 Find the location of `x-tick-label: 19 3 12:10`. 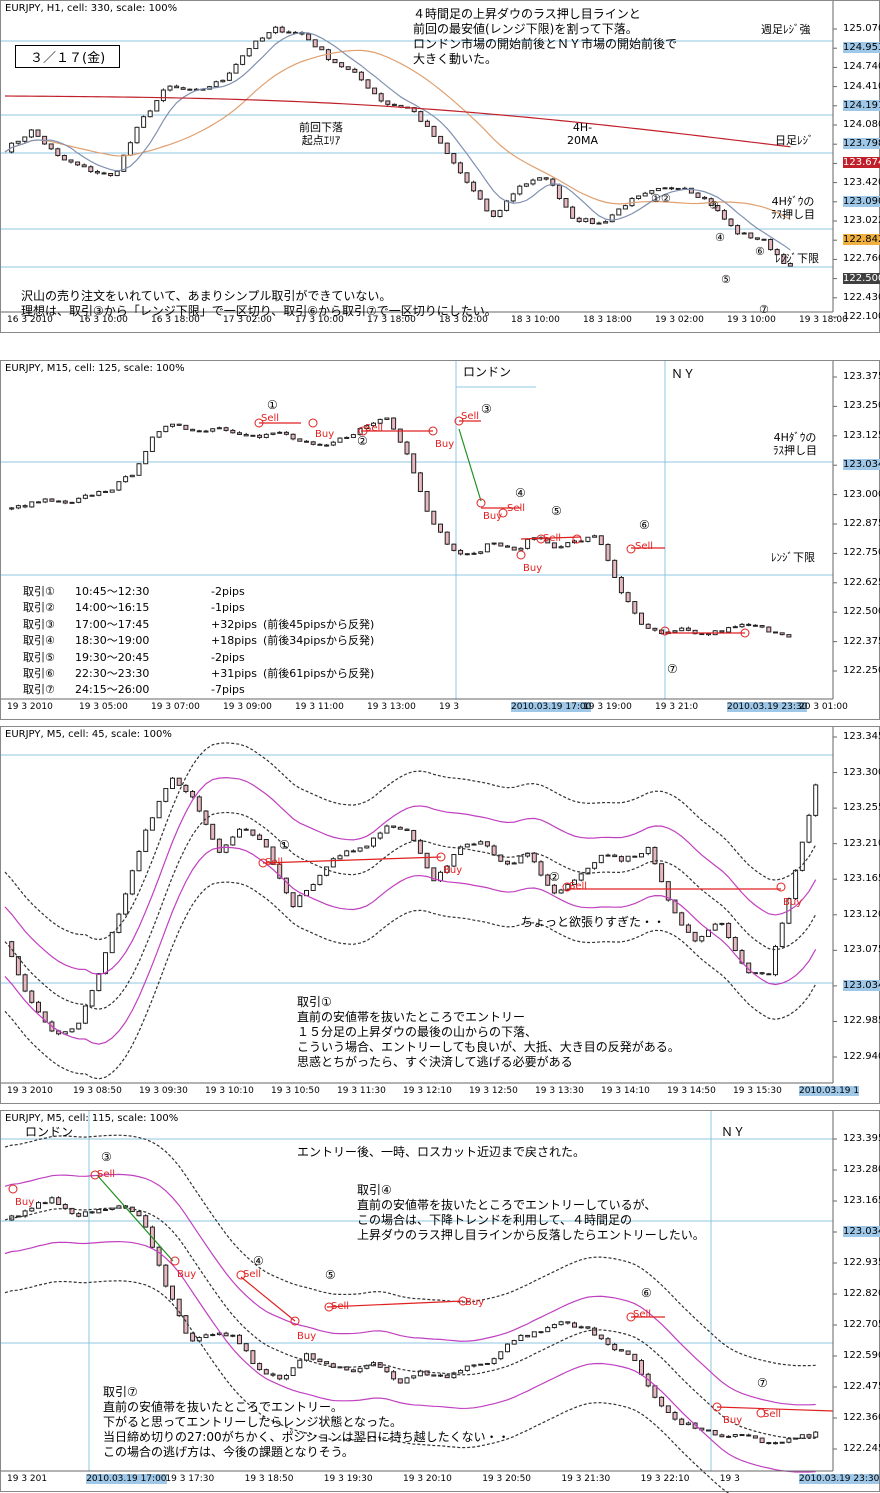

x-tick-label: 19 3 12:10 is located at coordinates (427, 1091).